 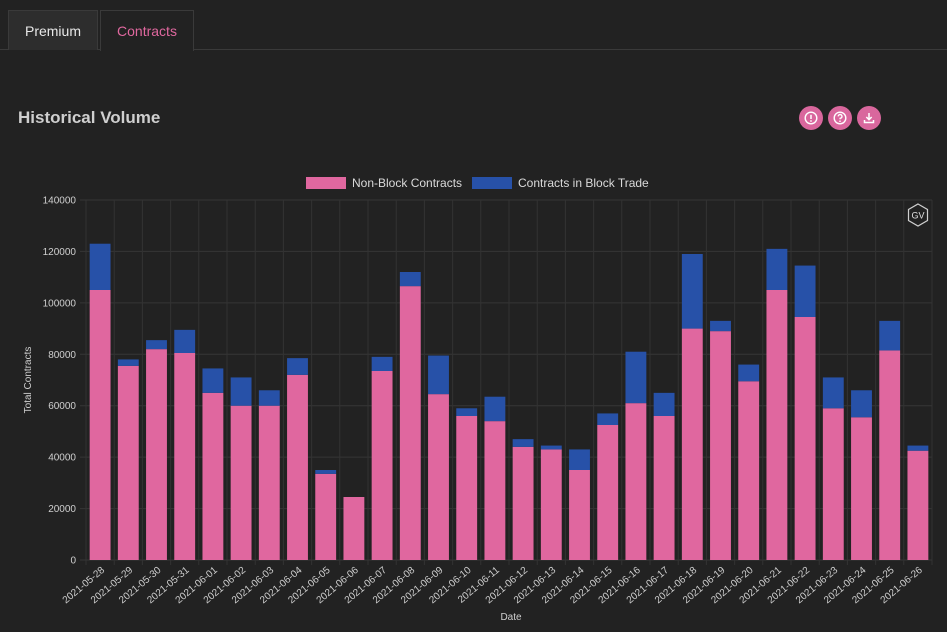 I want to click on gv-logo-icon, so click(x=918, y=215).